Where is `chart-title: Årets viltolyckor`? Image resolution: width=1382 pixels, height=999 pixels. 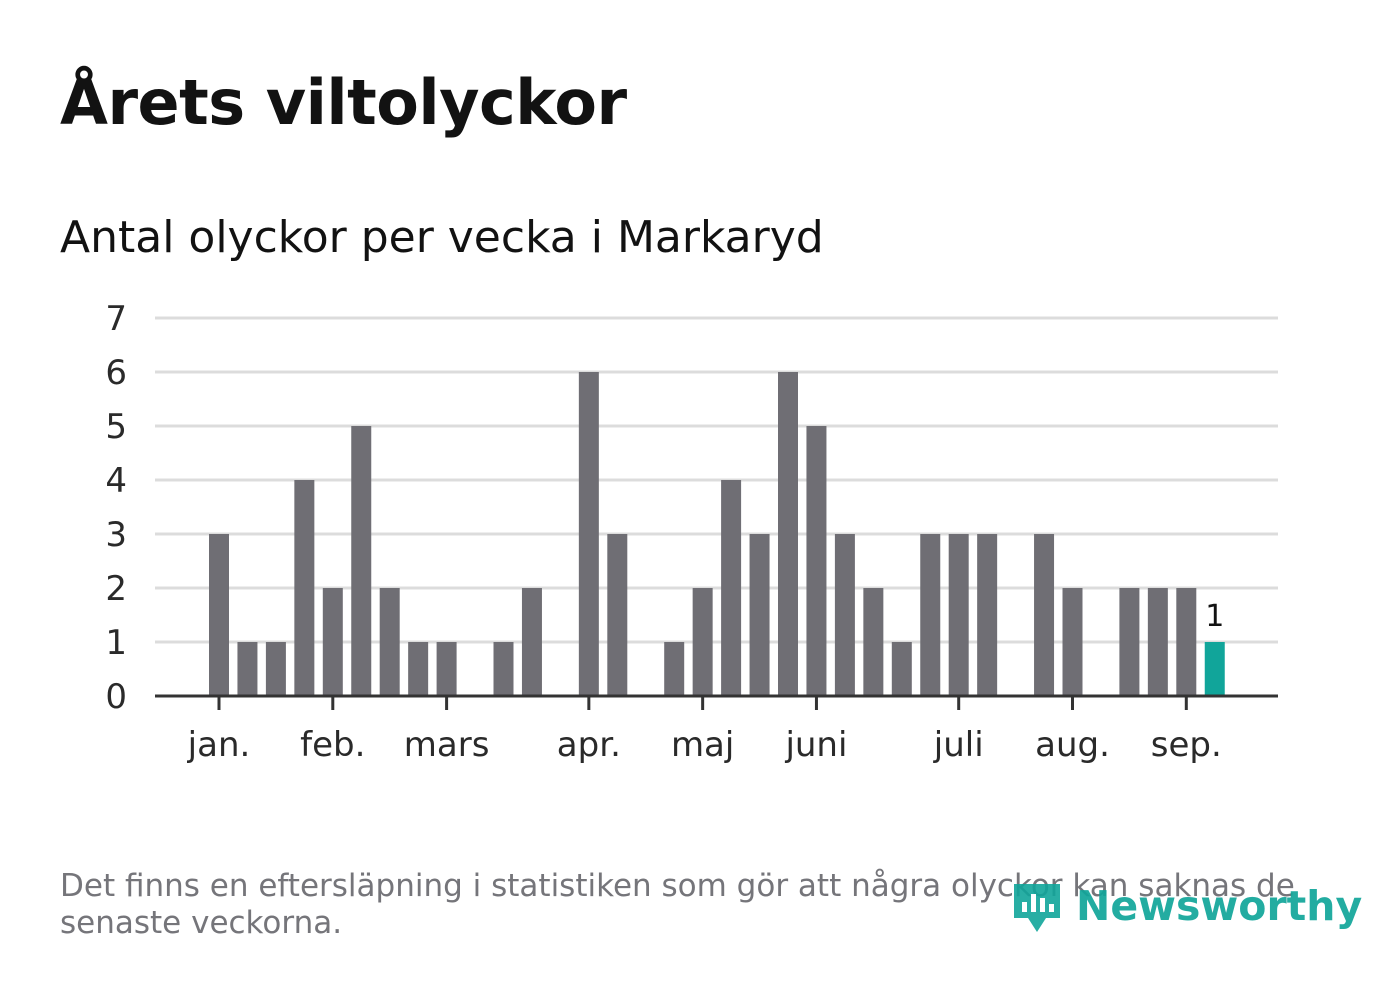
chart-title: Årets viltolyckor is located at coordinates (343, 102).